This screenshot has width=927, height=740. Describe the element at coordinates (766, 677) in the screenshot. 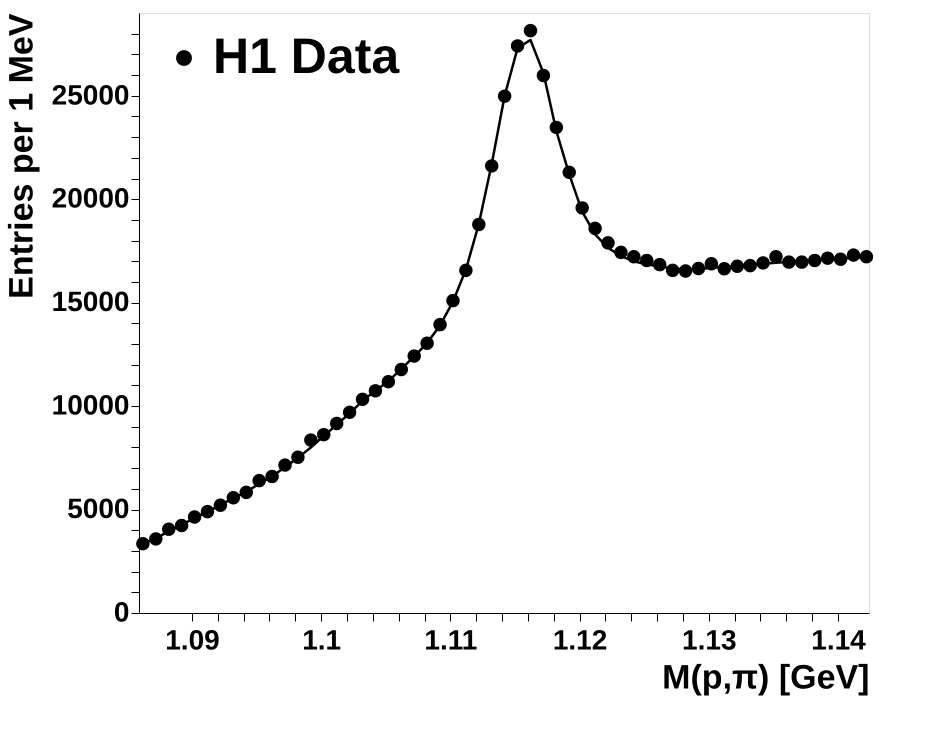

I see `x-axis-title: M(p,π) [GeV]` at that location.